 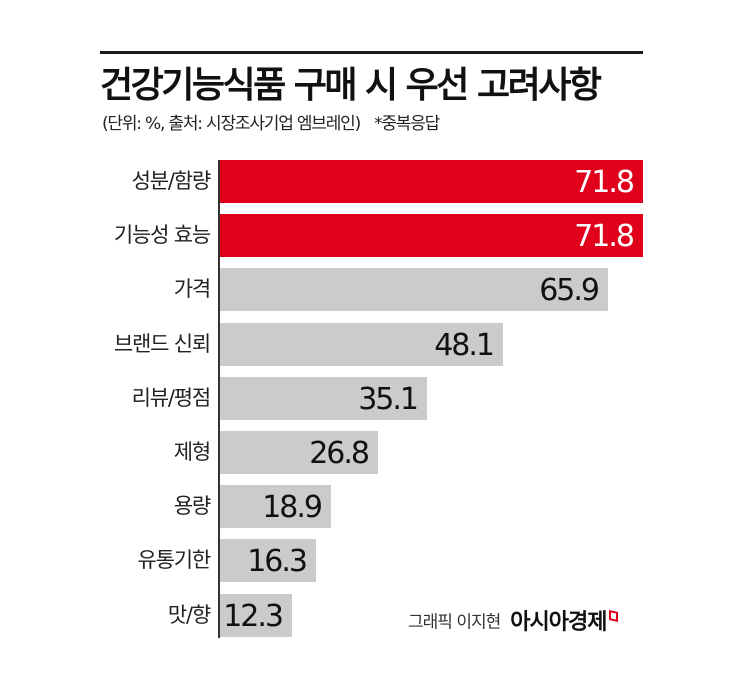 I want to click on bar-row: 기능성 효능 71.8, so click(x=372, y=236).